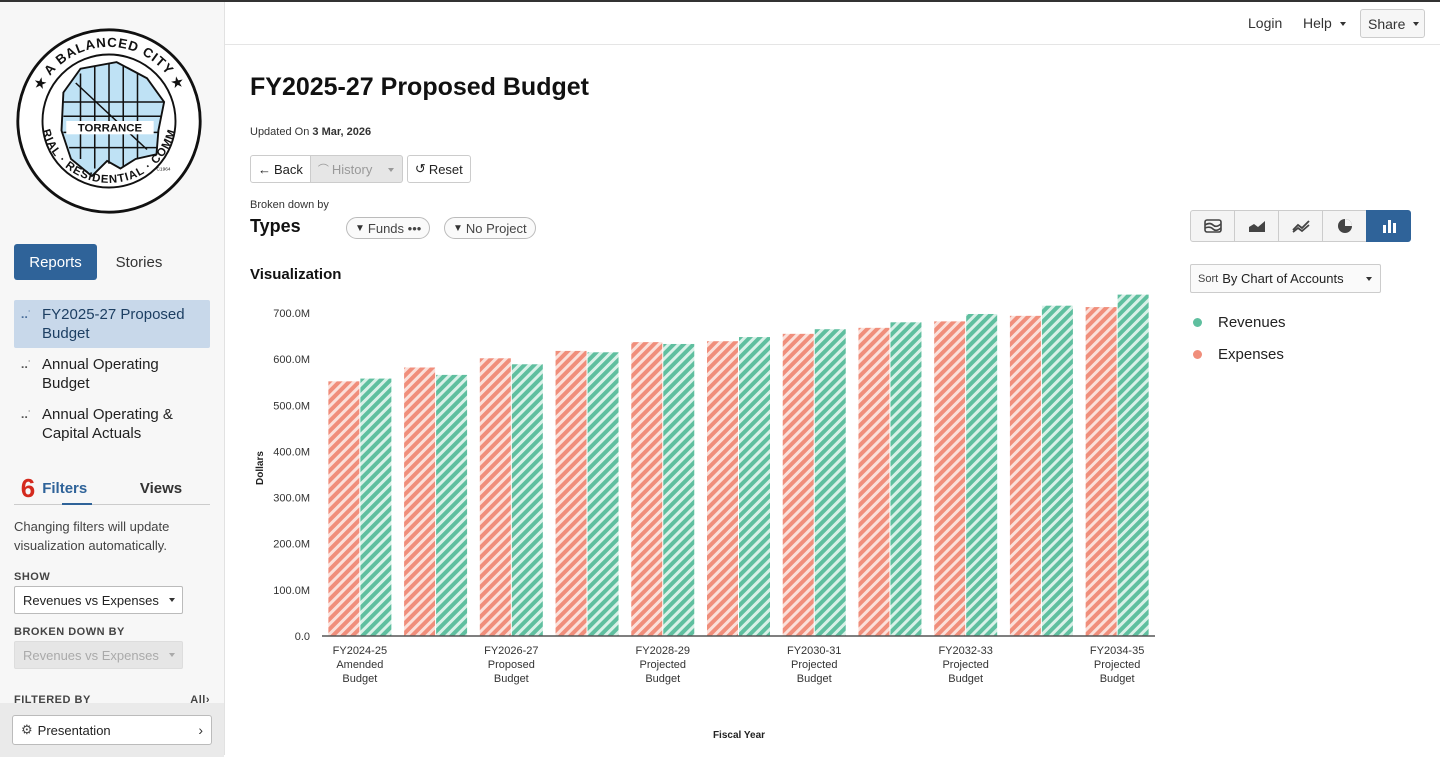 Image resolution: width=1440 pixels, height=757 pixels. Describe the element at coordinates (280, 169) in the screenshot. I see `back-button: ← Back` at that location.